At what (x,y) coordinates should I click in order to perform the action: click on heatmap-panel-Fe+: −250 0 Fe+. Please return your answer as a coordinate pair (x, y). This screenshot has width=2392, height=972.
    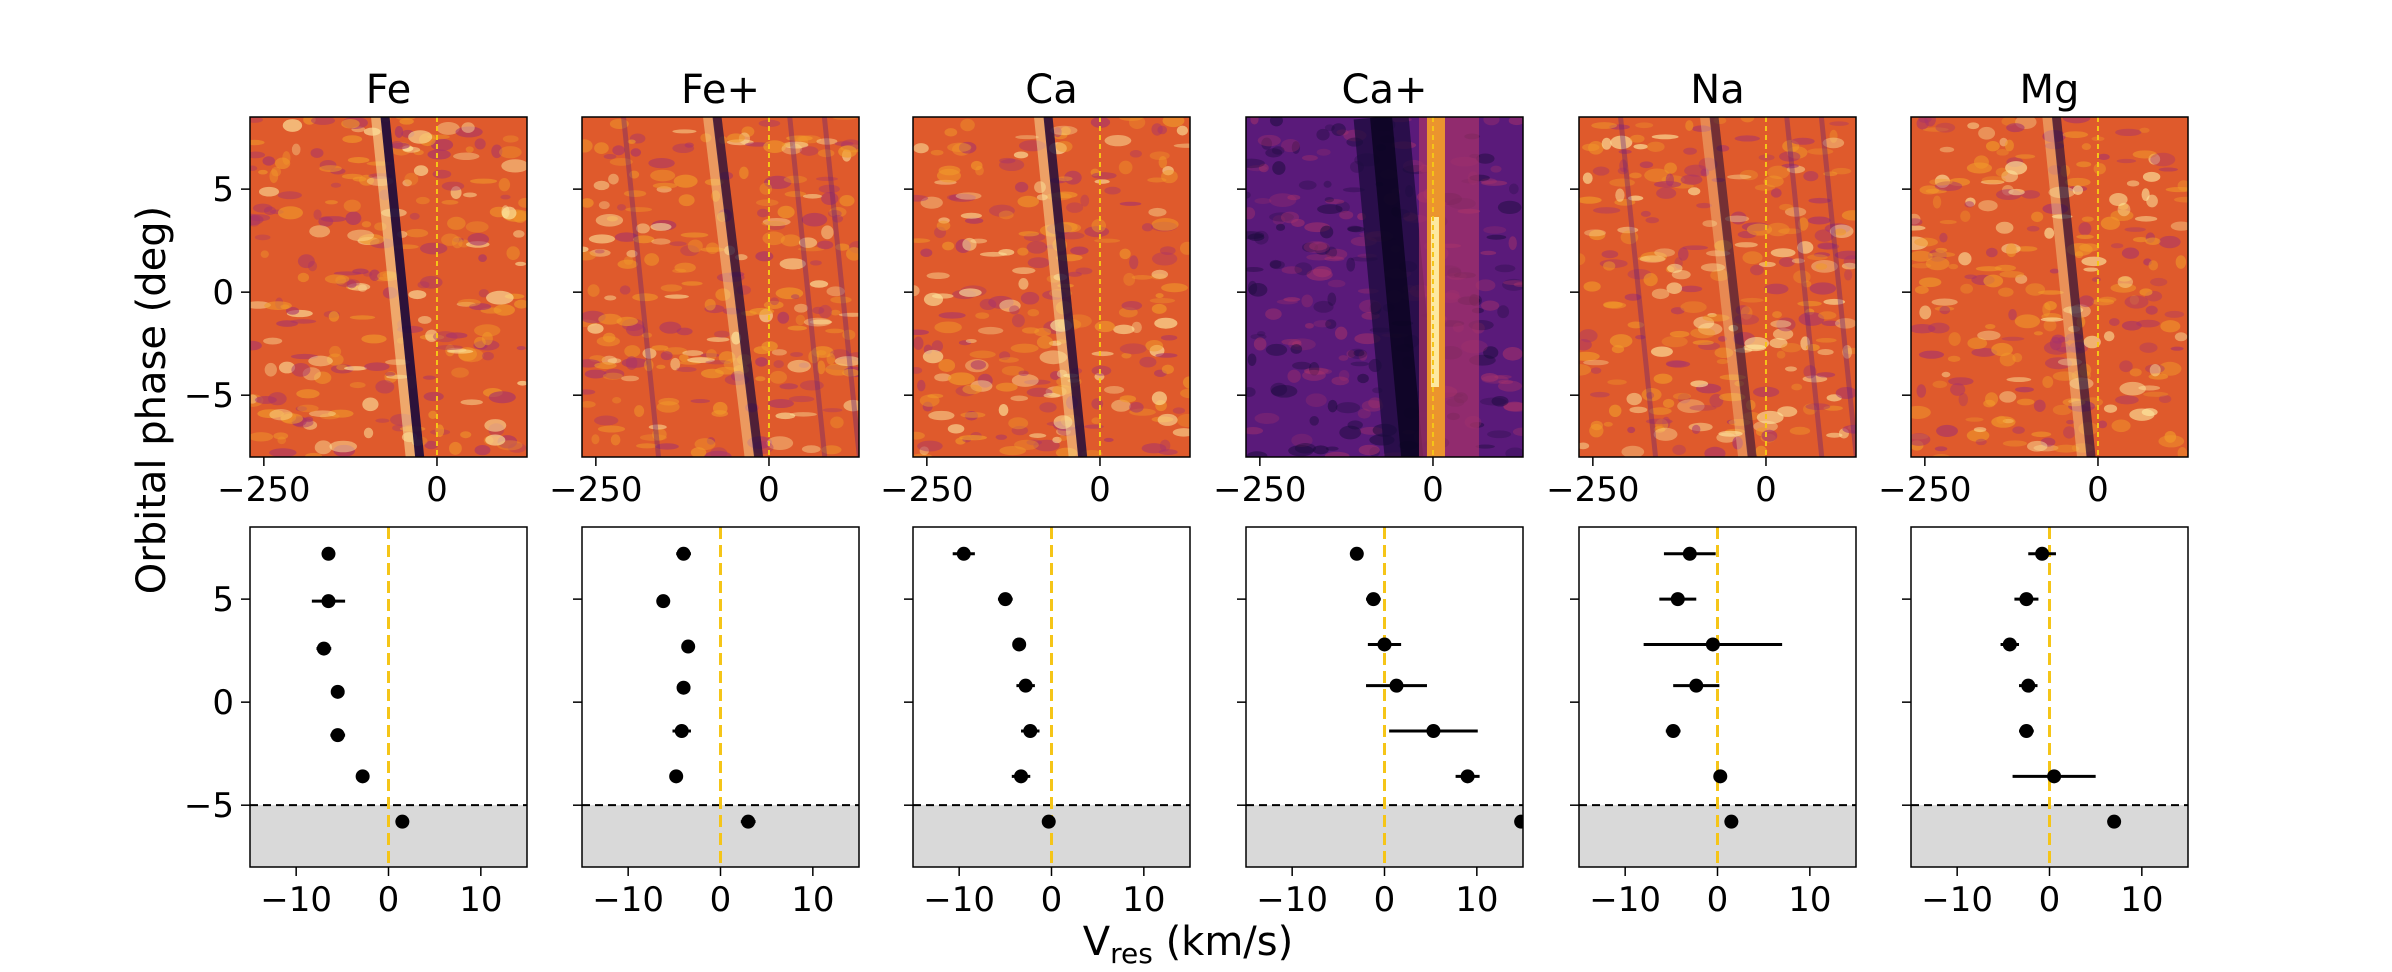
    Looking at the image, I should click on (704, 288).